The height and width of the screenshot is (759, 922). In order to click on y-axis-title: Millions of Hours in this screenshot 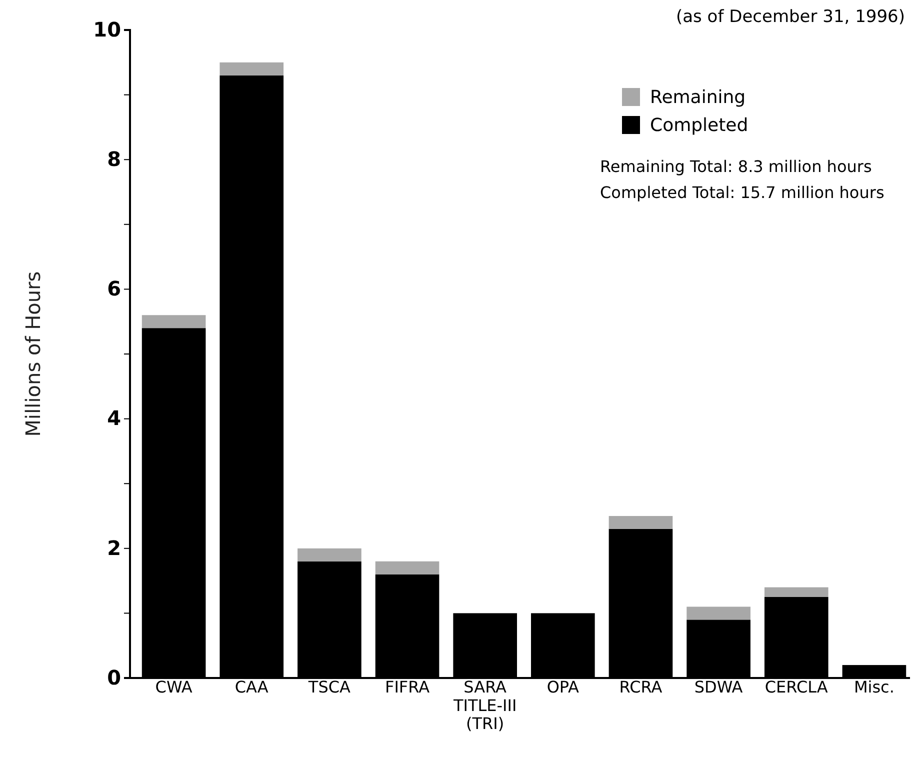, I will do `click(33, 354)`.